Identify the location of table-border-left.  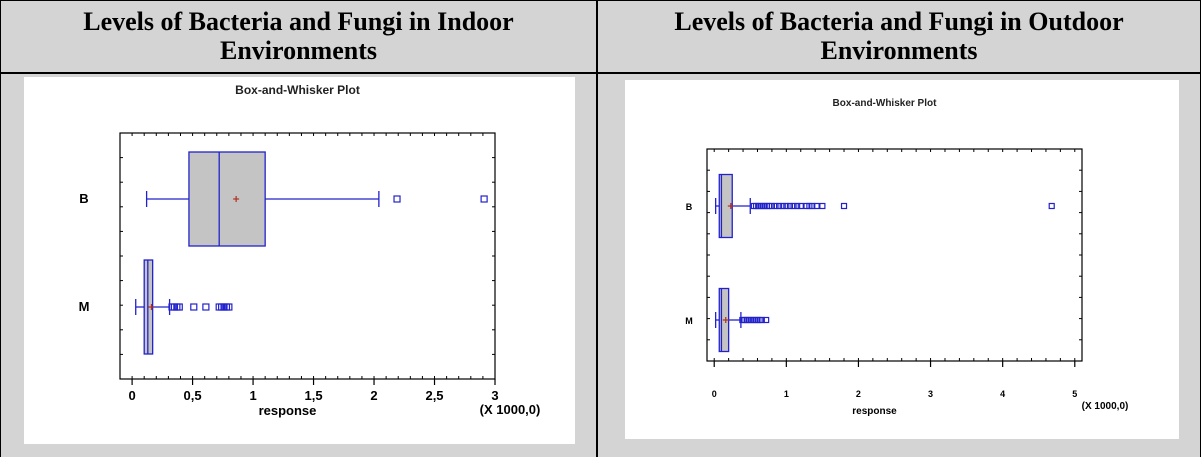
(0, 228).